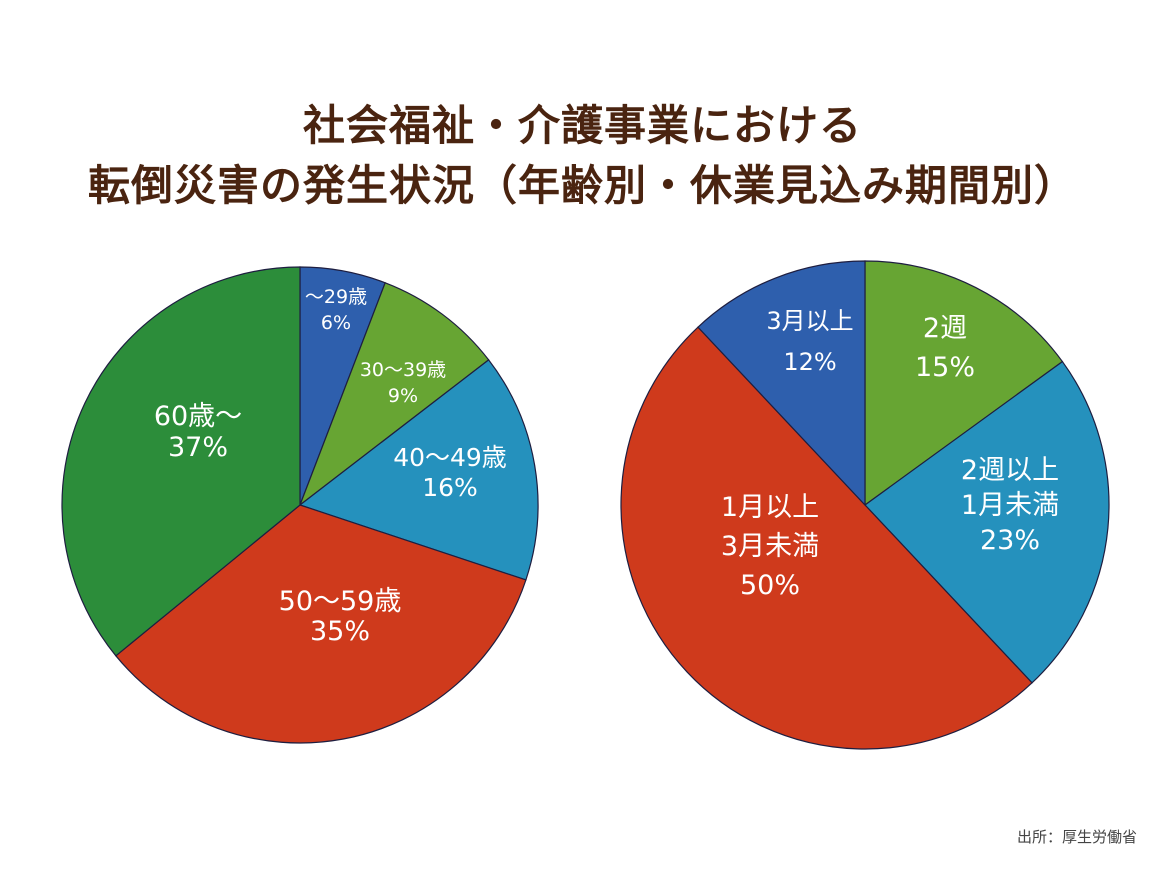  What do you see at coordinates (945, 348) in the screenshot?
I see `pie-1-slice-0-label: 2週 15%` at bounding box center [945, 348].